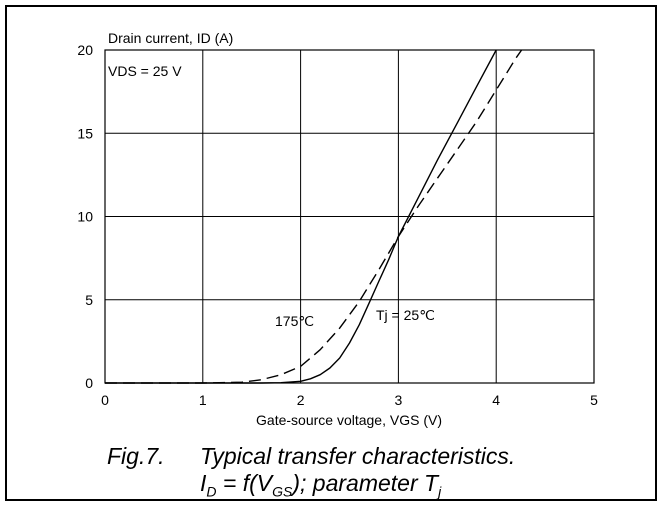 The width and height of the screenshot is (664, 508). I want to click on series-label-25c: Tj = 25℃, so click(405, 315).